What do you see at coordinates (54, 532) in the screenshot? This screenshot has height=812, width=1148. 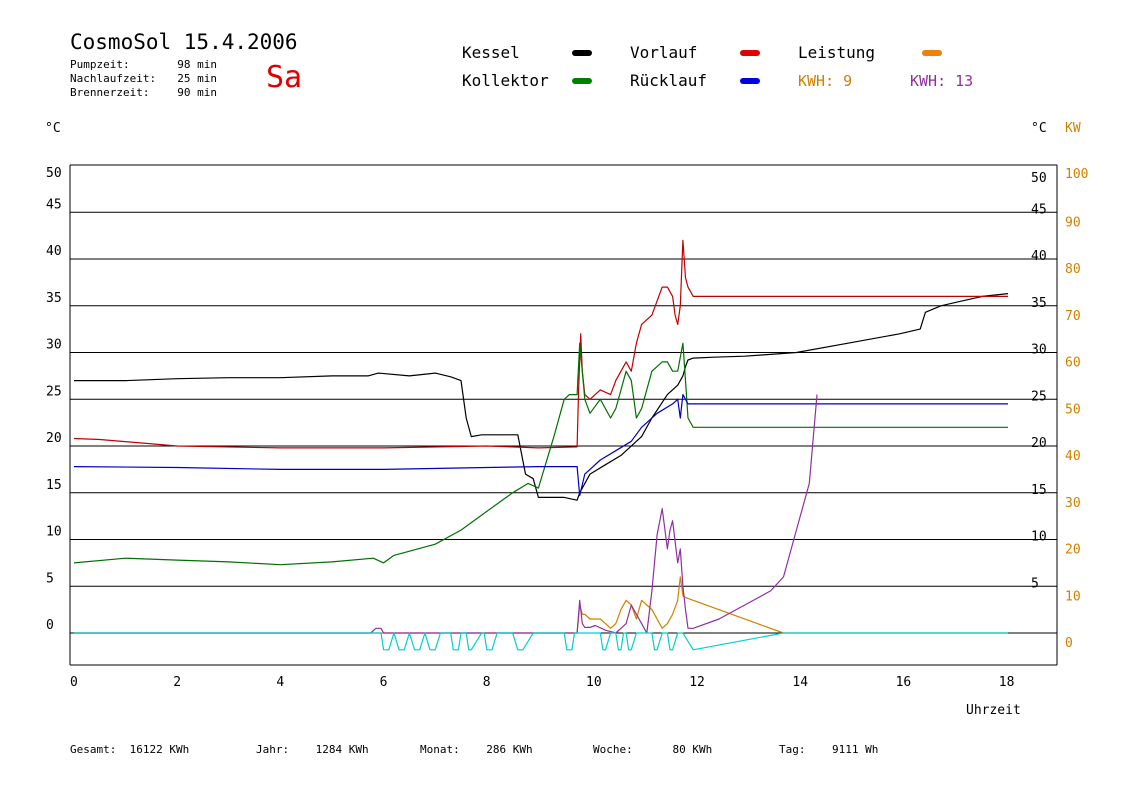 I see `y-tick-label-left: 10` at bounding box center [54, 532].